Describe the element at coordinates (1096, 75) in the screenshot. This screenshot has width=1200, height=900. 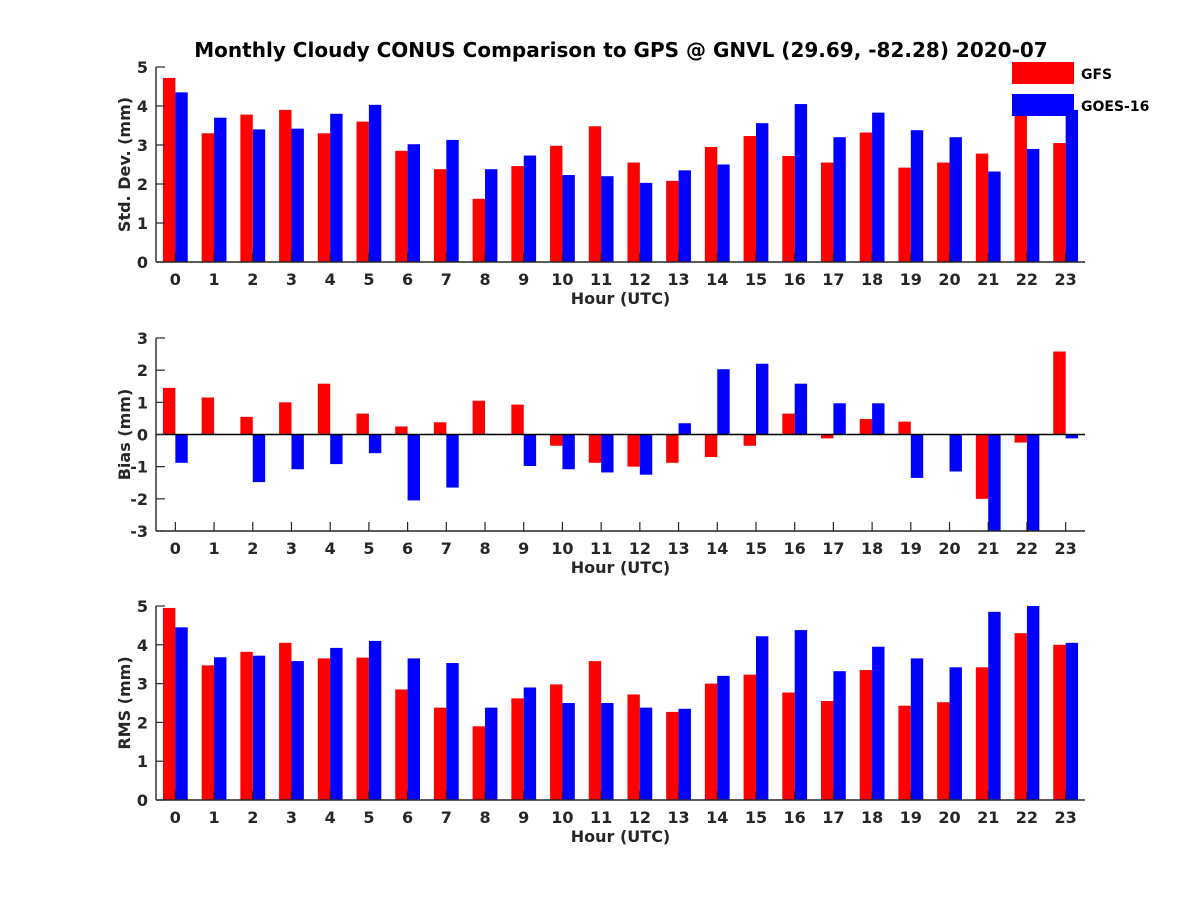
I see `legend-label-gfs: GFS` at that location.